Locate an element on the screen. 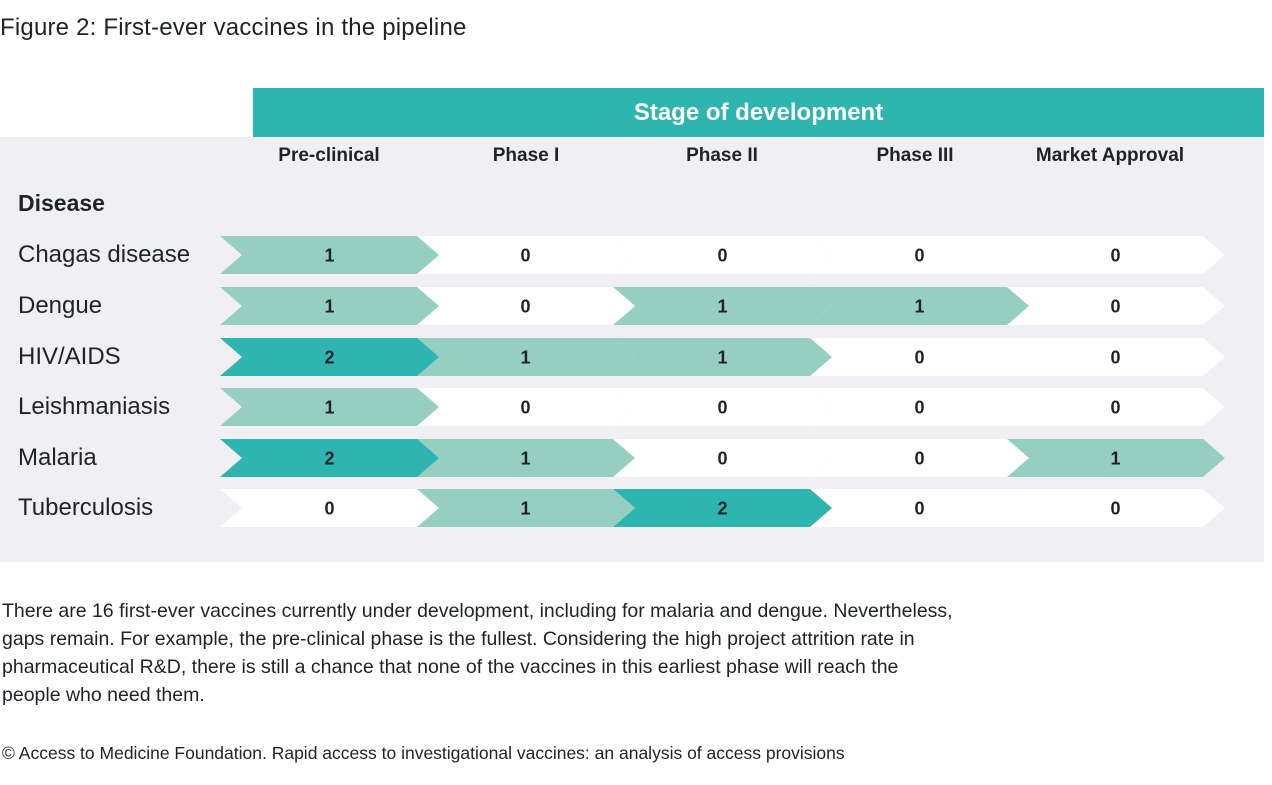 The width and height of the screenshot is (1272, 785). cell-value-chagas-disease-pre-clinical: 1 is located at coordinates (329, 256).